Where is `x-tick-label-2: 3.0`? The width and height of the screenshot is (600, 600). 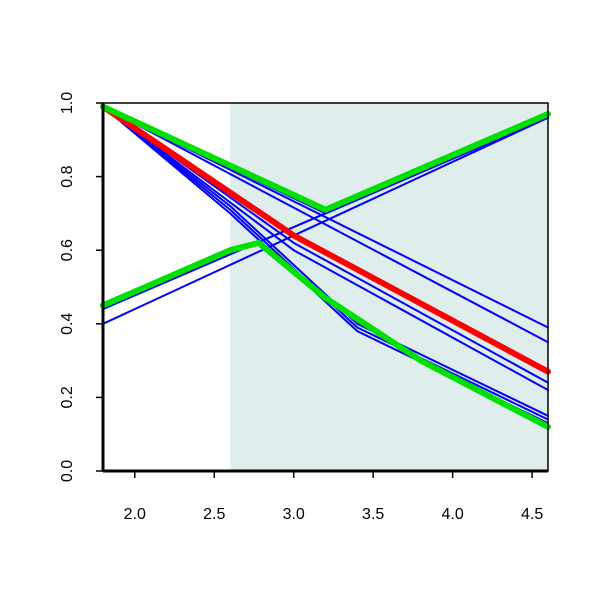
x-tick-label-2: 3.0 is located at coordinates (294, 514).